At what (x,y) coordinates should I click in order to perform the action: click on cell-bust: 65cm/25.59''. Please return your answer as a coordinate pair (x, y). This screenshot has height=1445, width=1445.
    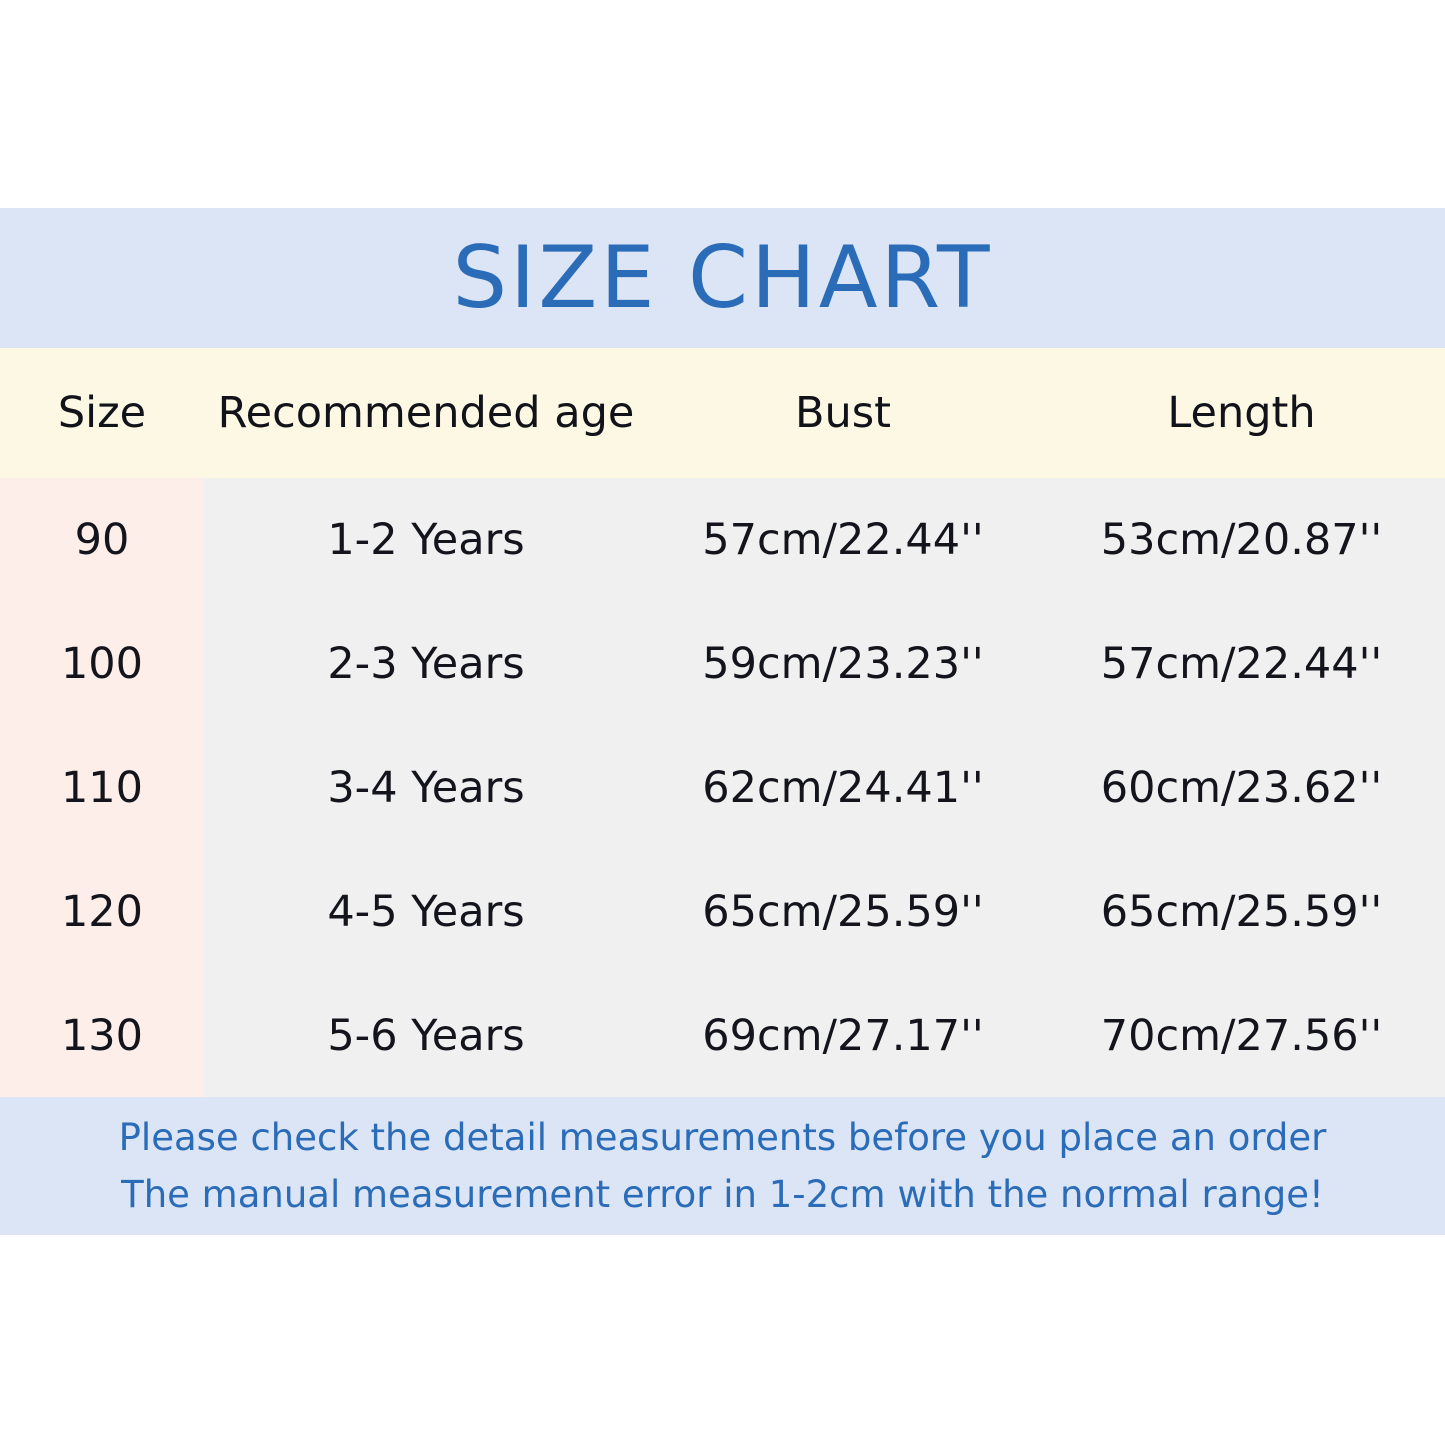
    Looking at the image, I should click on (843, 912).